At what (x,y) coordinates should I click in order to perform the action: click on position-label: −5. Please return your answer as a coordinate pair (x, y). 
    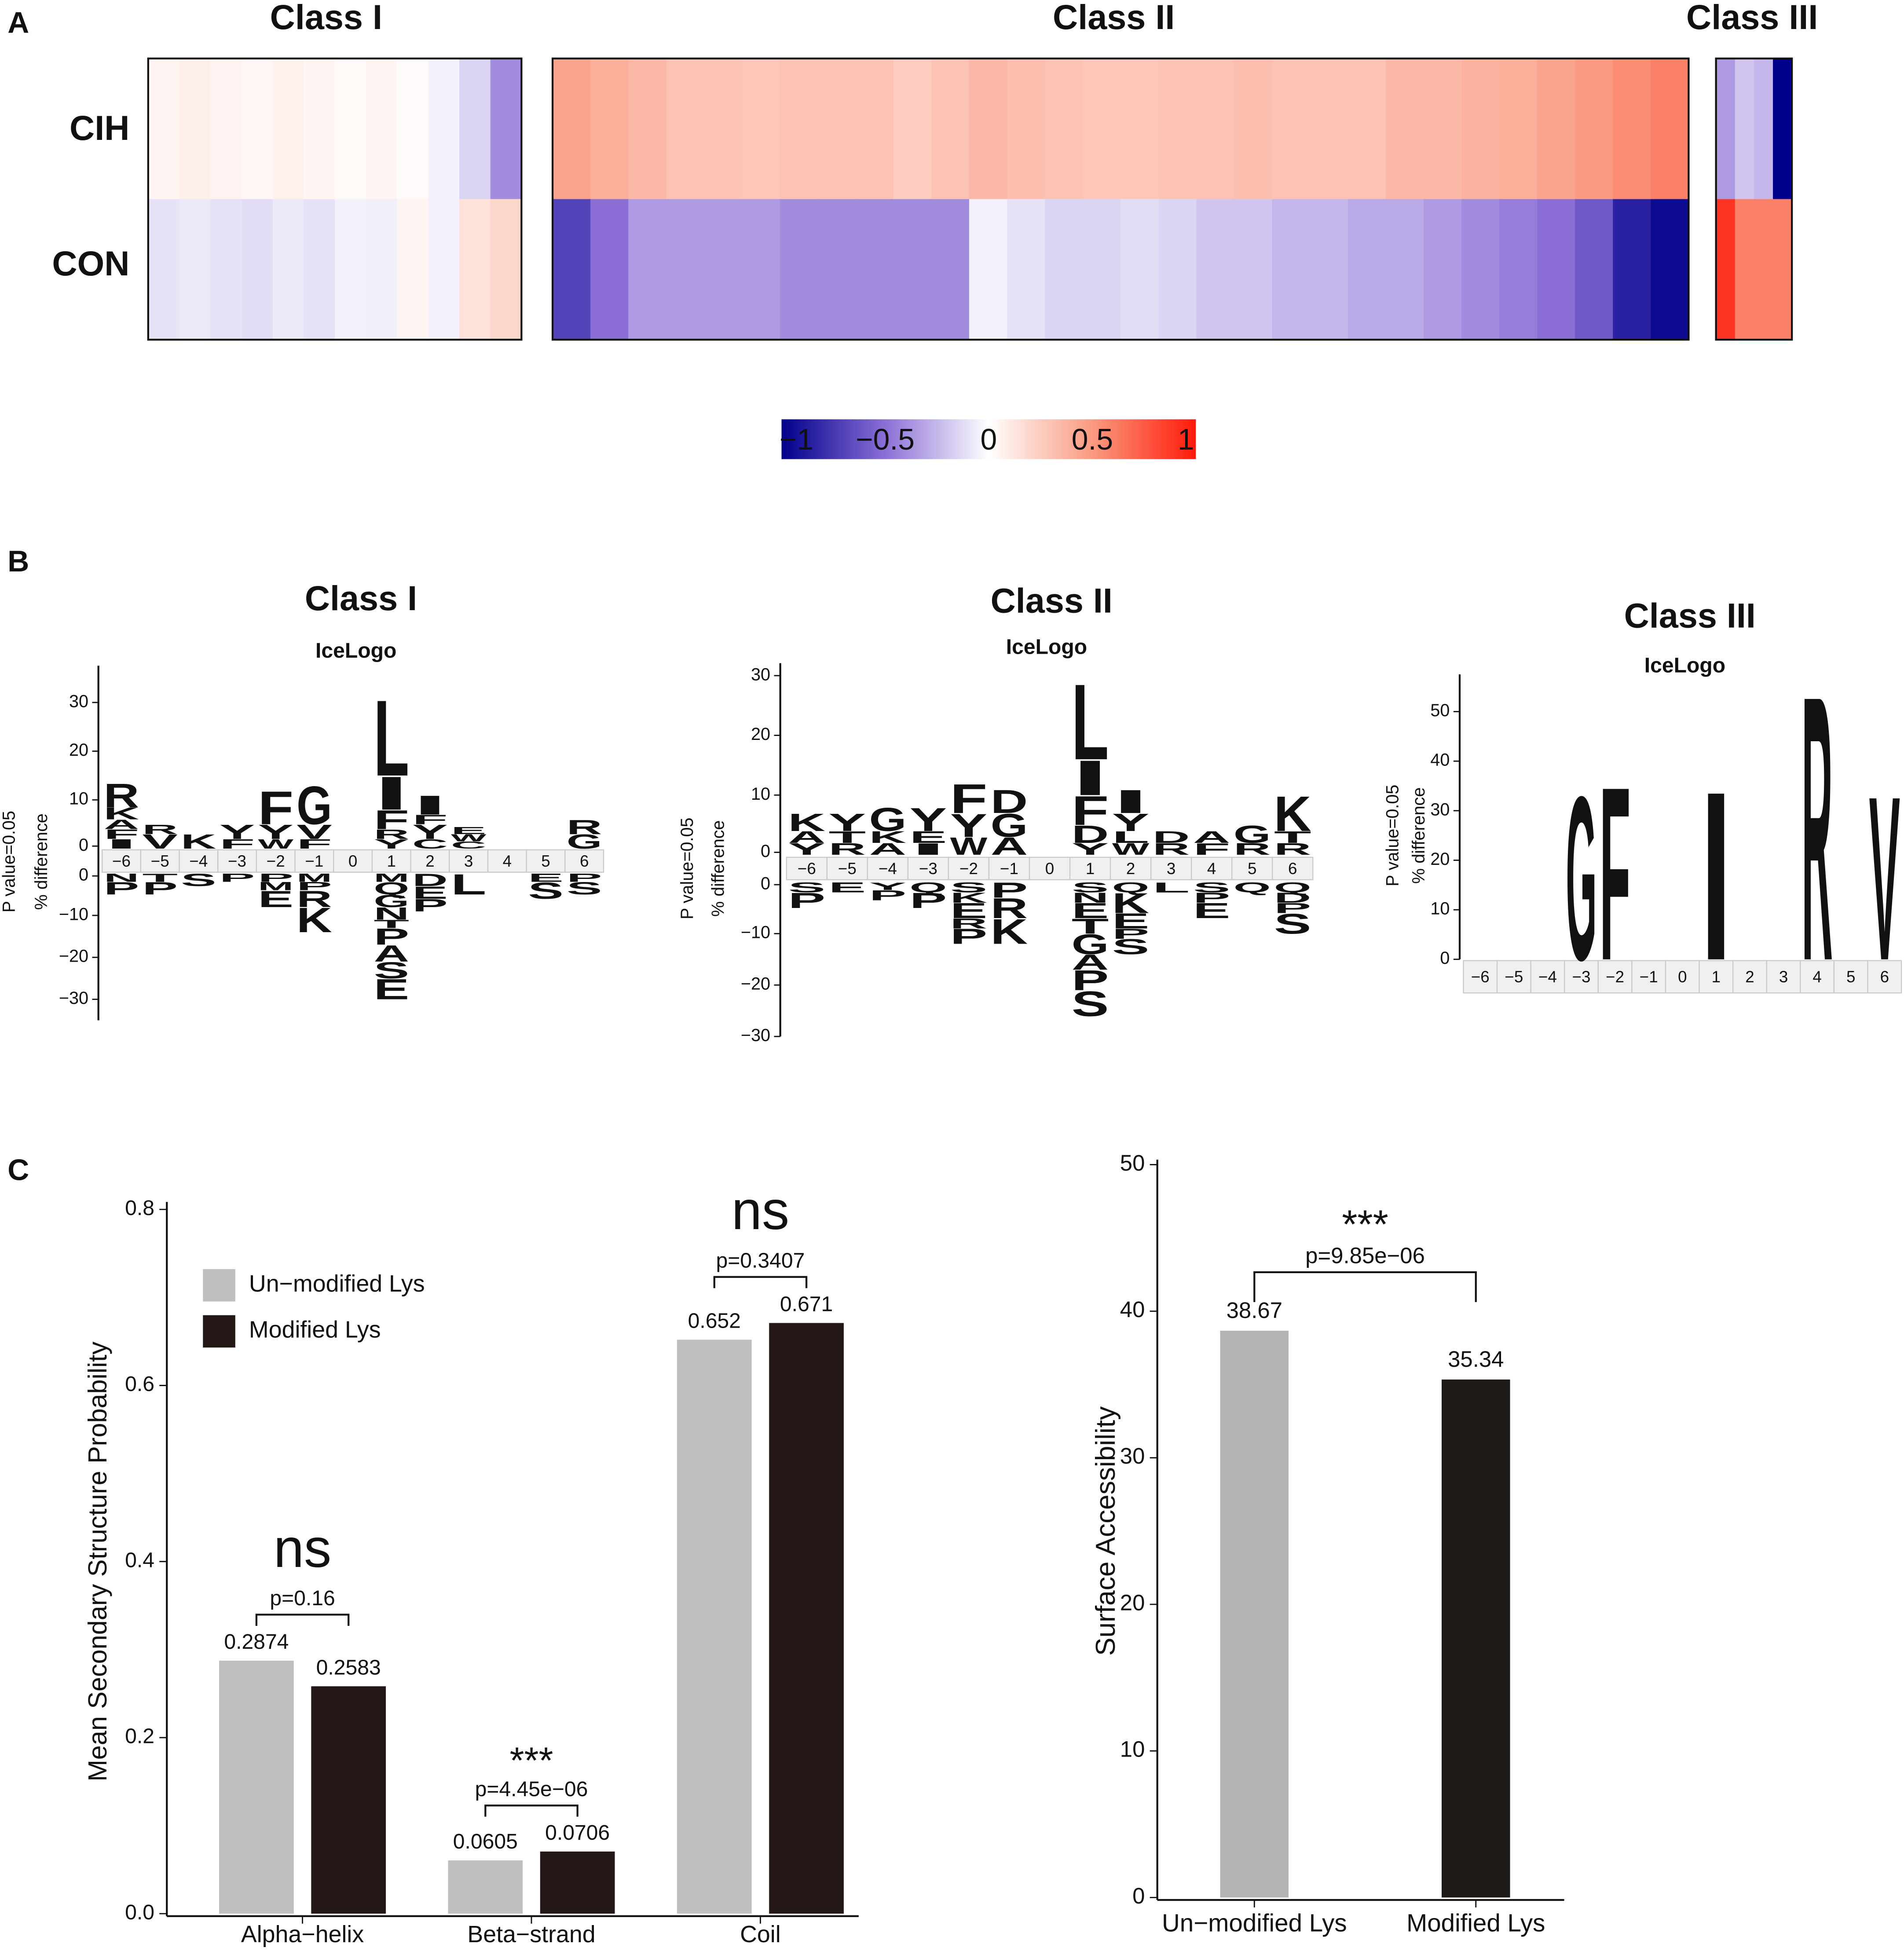
    Looking at the image, I should click on (160, 861).